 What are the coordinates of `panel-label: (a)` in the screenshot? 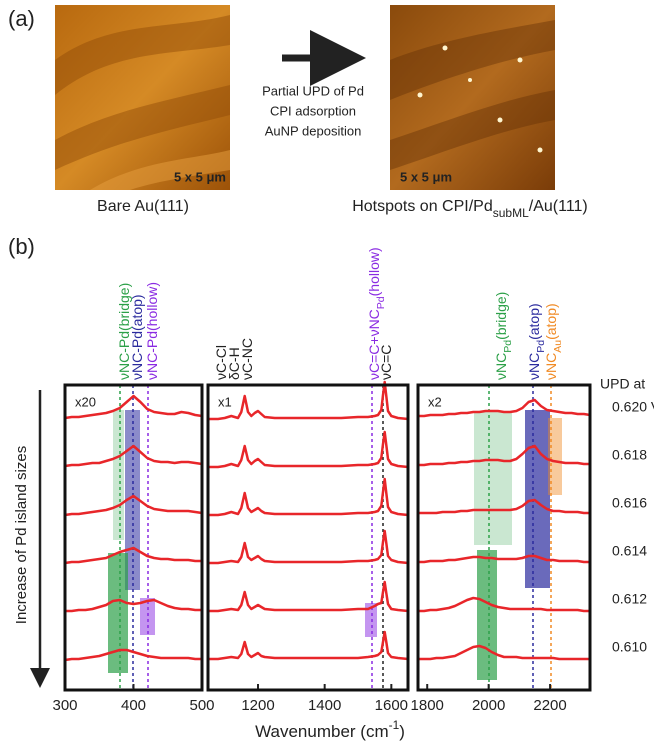 It's located at (21, 18).